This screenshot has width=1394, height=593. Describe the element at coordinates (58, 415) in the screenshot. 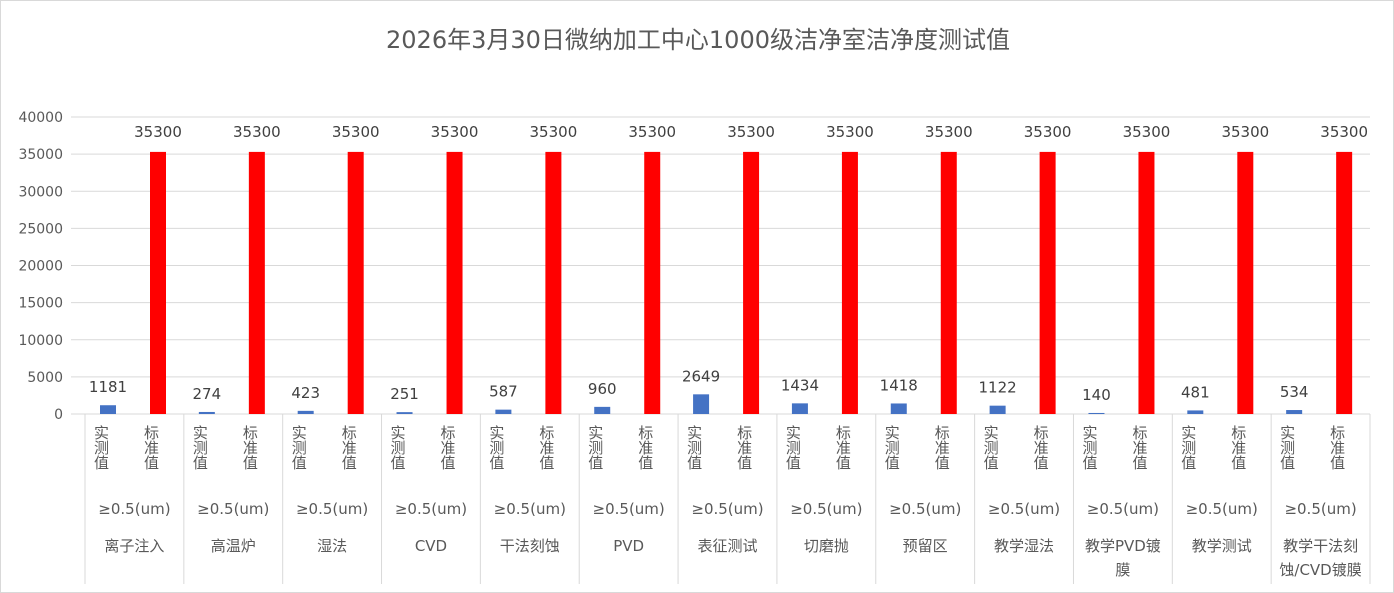

I see `y-tick-label: 0` at that location.